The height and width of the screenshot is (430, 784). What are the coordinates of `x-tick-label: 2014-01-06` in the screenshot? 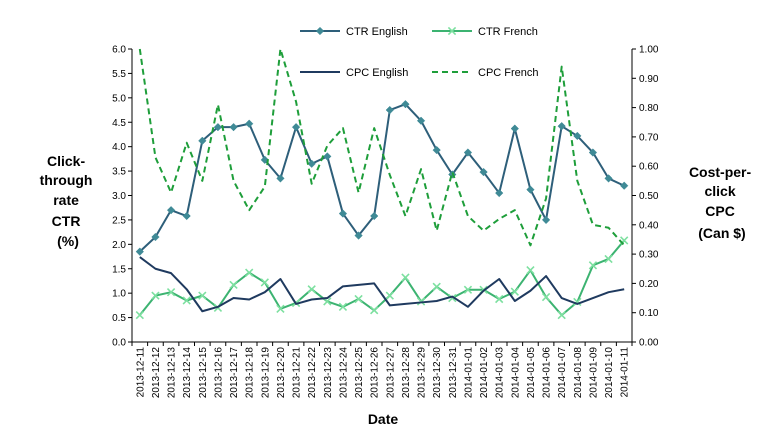 It's located at (547, 373).